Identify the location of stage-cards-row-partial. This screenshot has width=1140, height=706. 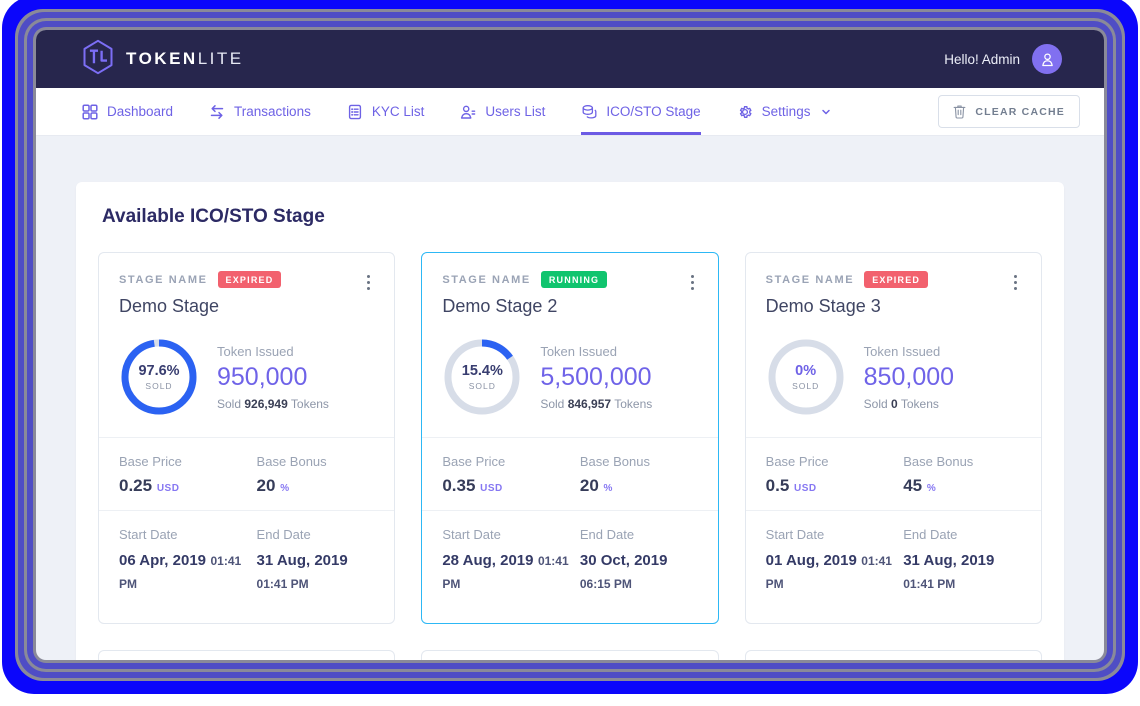
(570, 655).